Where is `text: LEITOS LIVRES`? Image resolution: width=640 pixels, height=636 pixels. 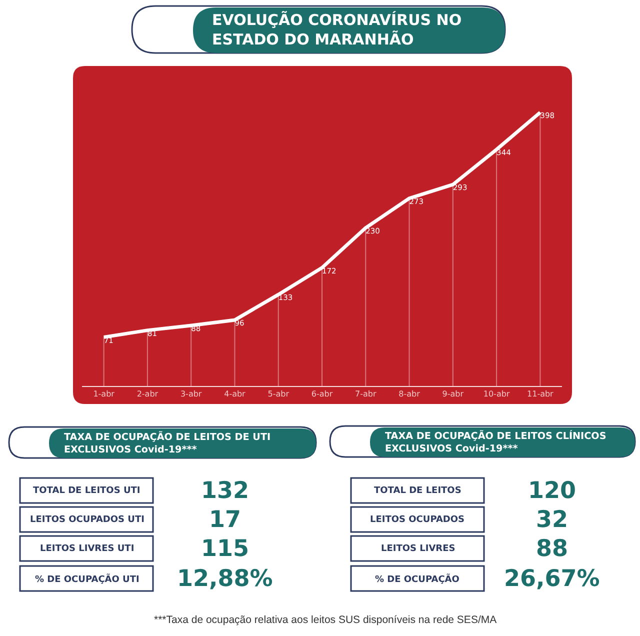
text: LEITOS LIVRES is located at coordinates (418, 549).